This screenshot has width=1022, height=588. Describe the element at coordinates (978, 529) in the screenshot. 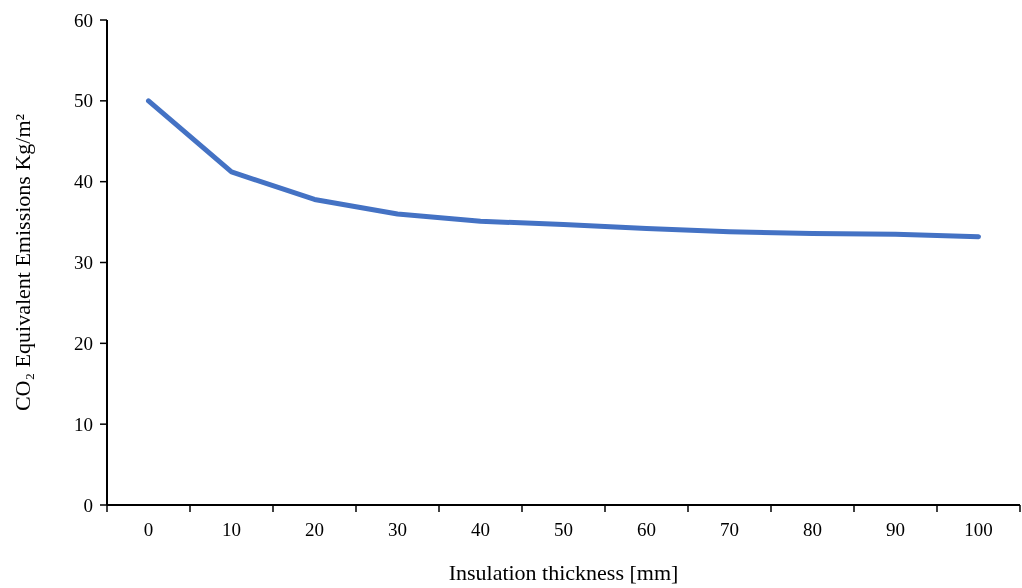

I see `x-tick-label: 100` at that location.